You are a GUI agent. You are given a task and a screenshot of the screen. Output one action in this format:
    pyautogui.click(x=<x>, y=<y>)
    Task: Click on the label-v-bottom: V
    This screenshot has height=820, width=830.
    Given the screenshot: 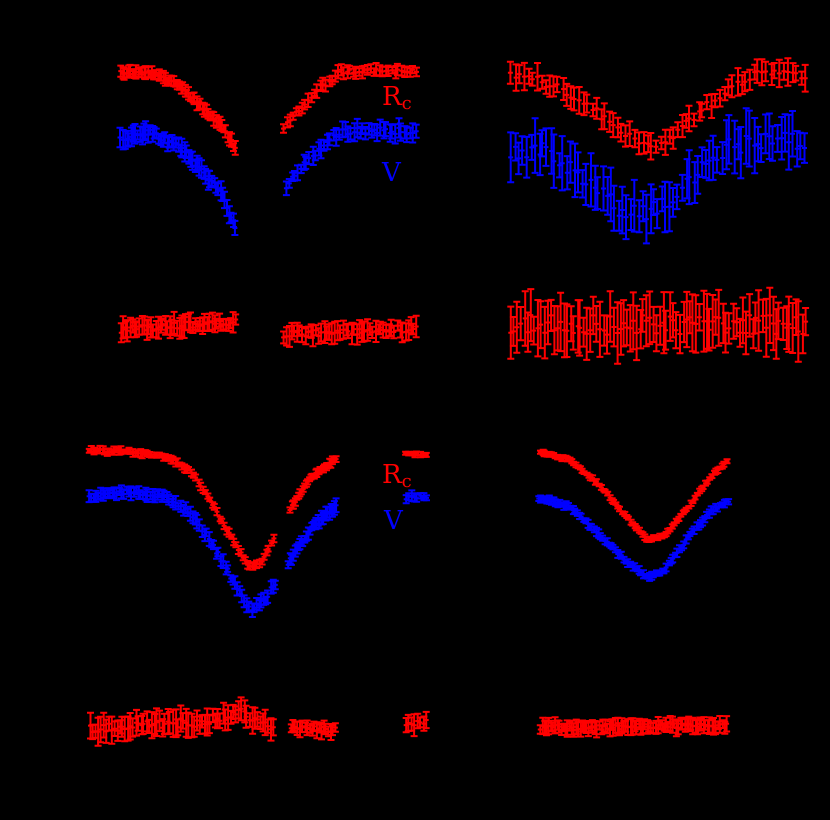 What is the action you would take?
    pyautogui.click(x=393, y=521)
    